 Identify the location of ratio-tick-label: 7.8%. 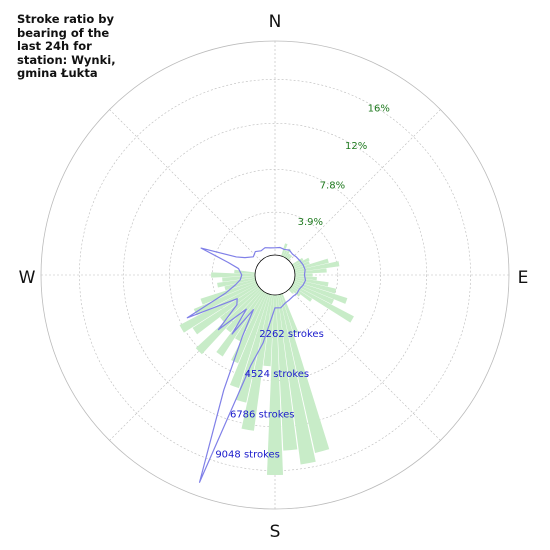
(332, 185).